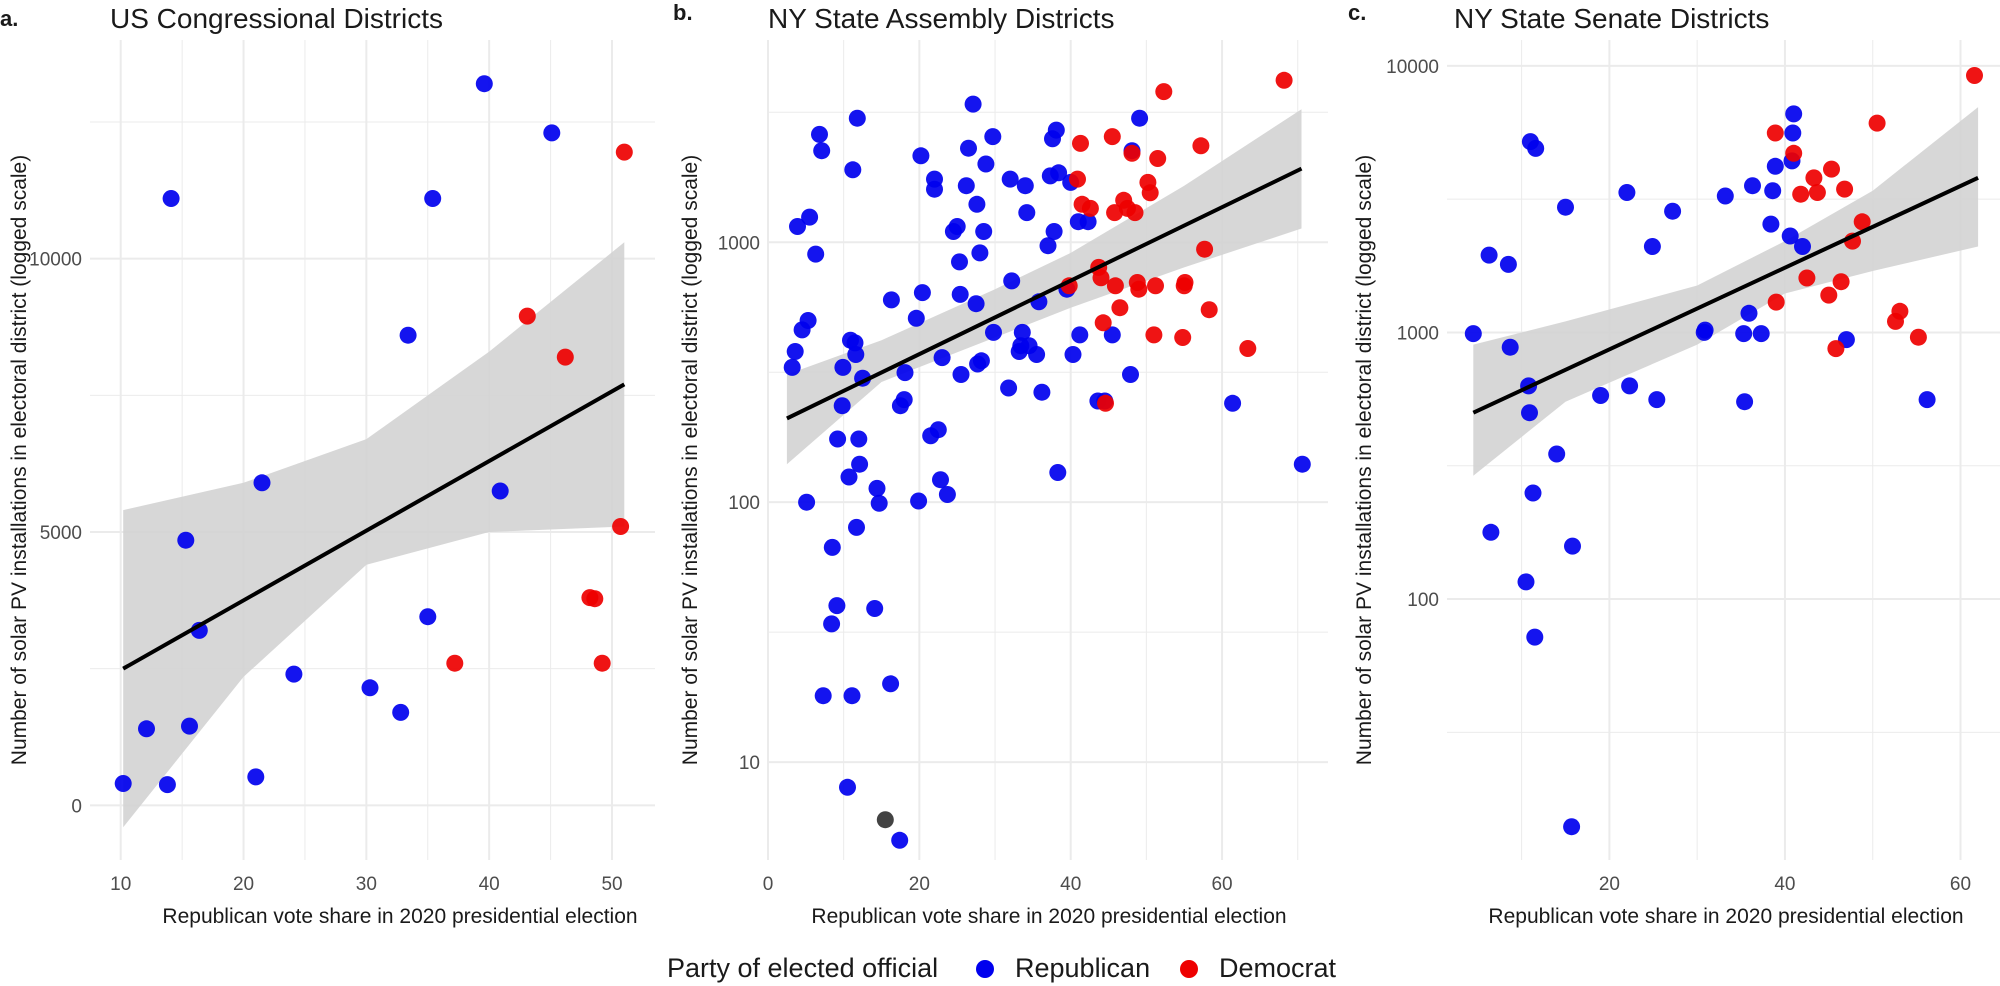 The height and width of the screenshot is (986, 2000). What do you see at coordinates (941, 18) in the screenshot?
I see `panel-title: NY State Assembly Districts` at bounding box center [941, 18].